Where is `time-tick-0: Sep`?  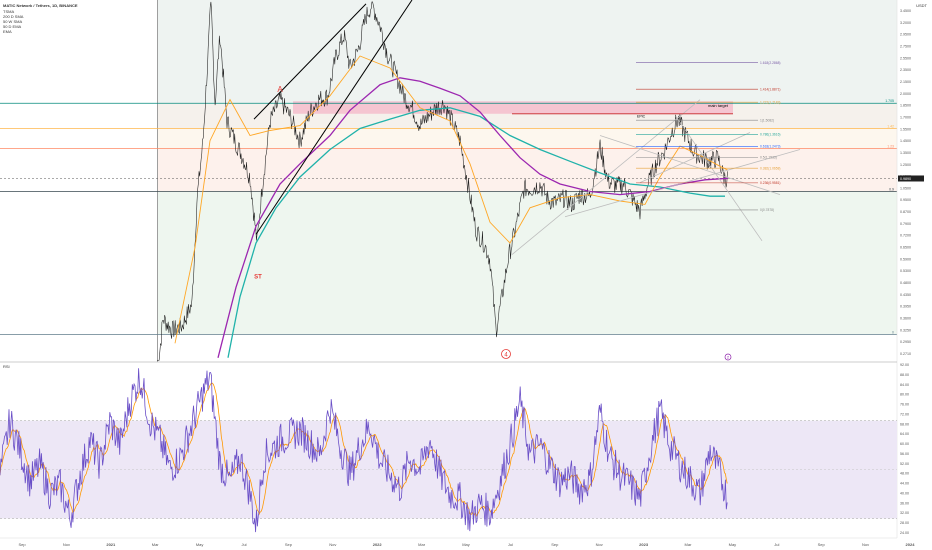 time-tick-0: Sep is located at coordinates (22, 544).